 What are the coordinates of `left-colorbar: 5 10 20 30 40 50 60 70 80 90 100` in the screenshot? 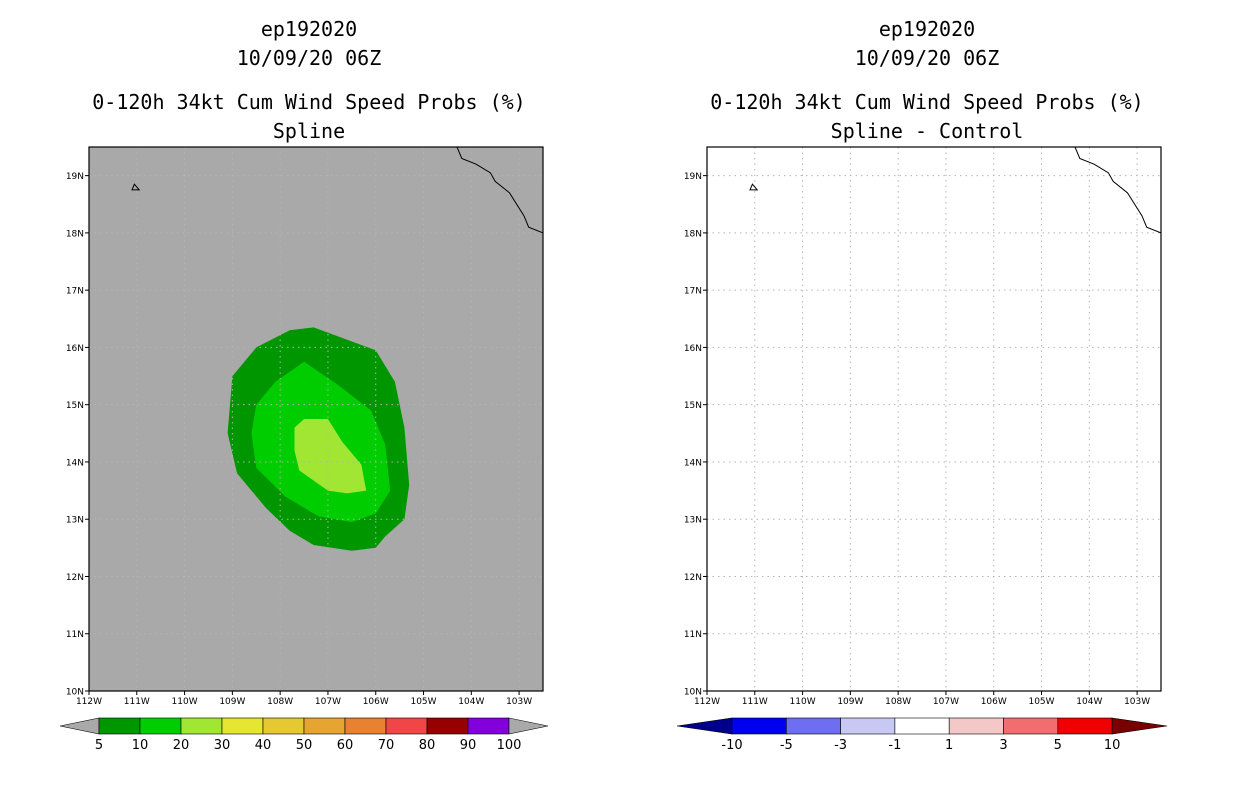 It's located at (304, 735).